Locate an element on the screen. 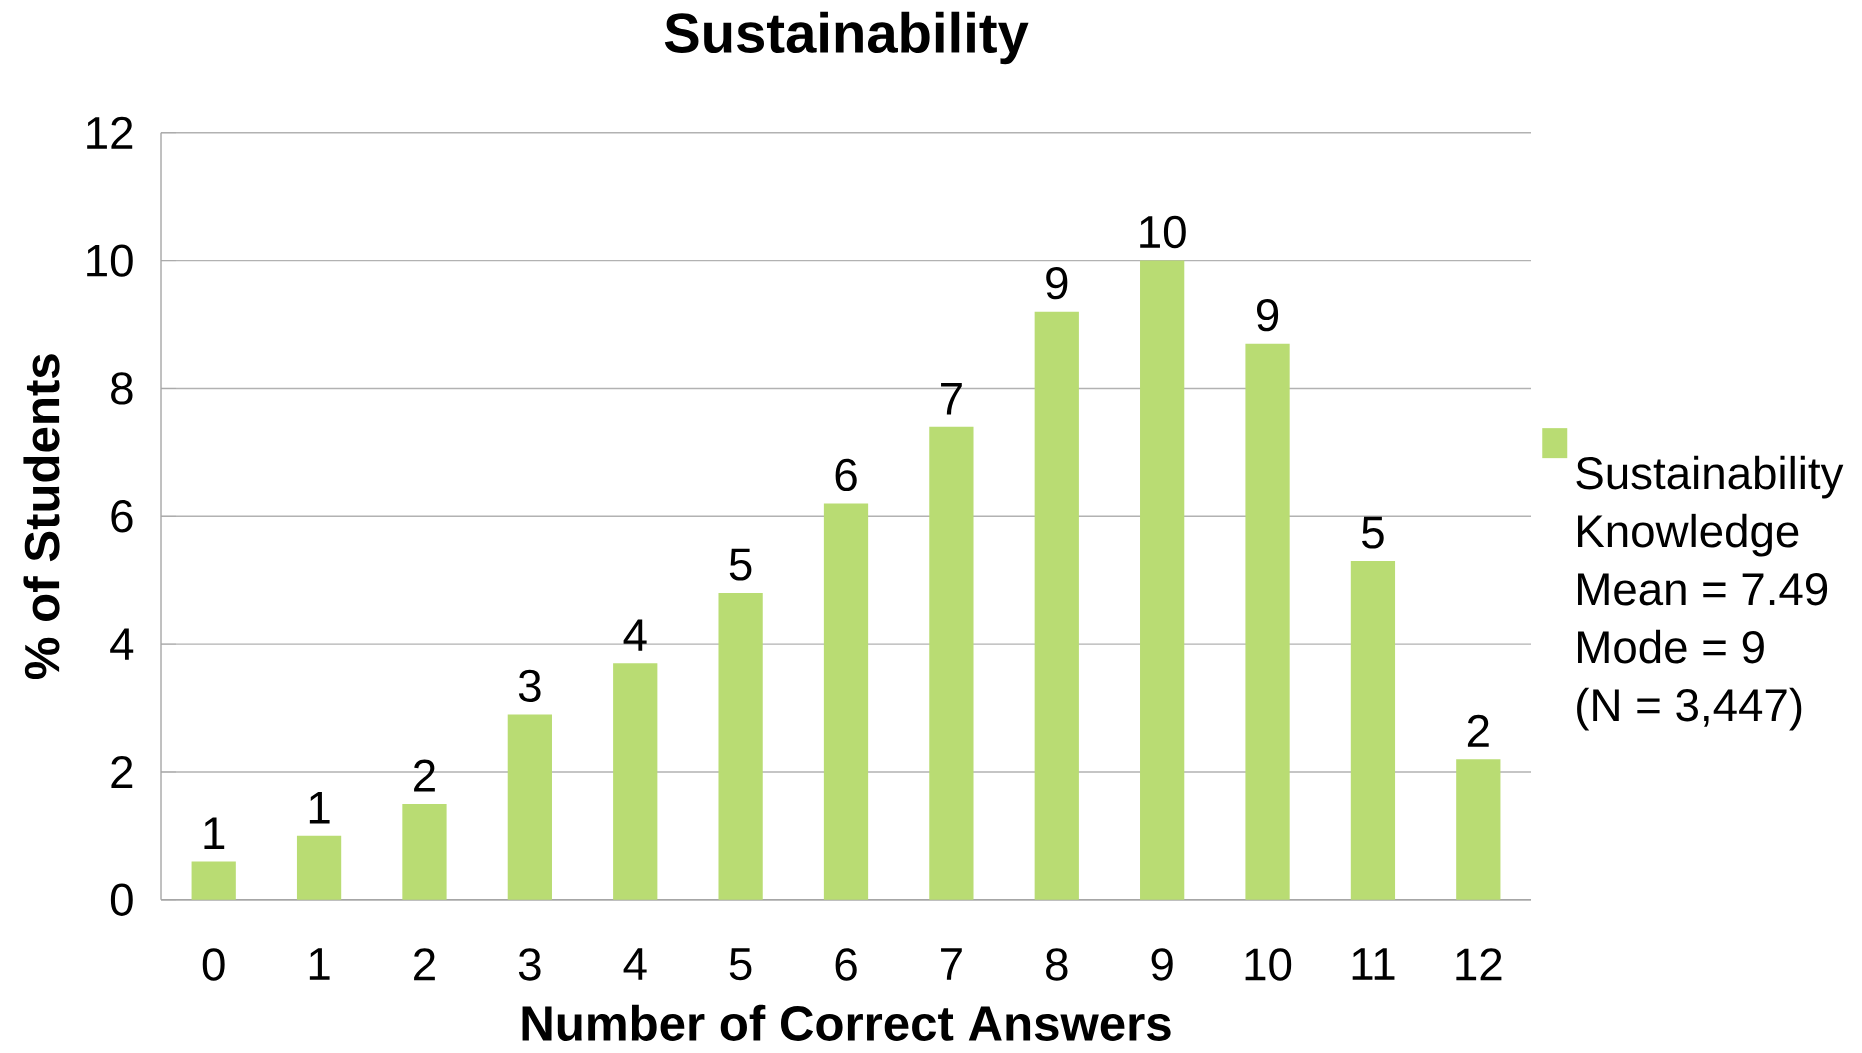  x-tick-label: 5 is located at coordinates (740, 964).